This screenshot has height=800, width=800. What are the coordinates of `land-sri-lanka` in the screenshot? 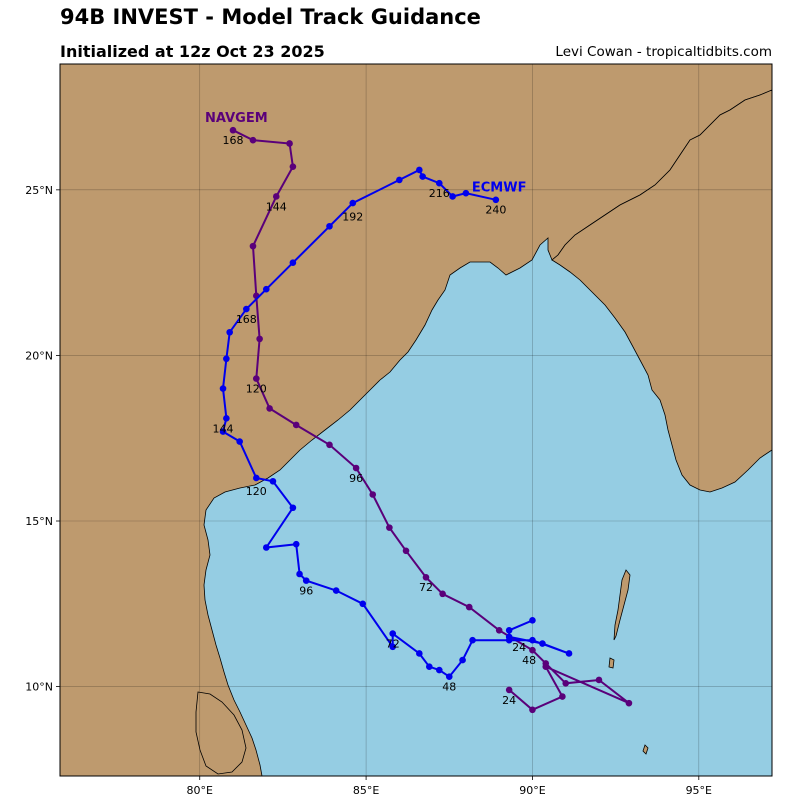 It's located at (221, 733).